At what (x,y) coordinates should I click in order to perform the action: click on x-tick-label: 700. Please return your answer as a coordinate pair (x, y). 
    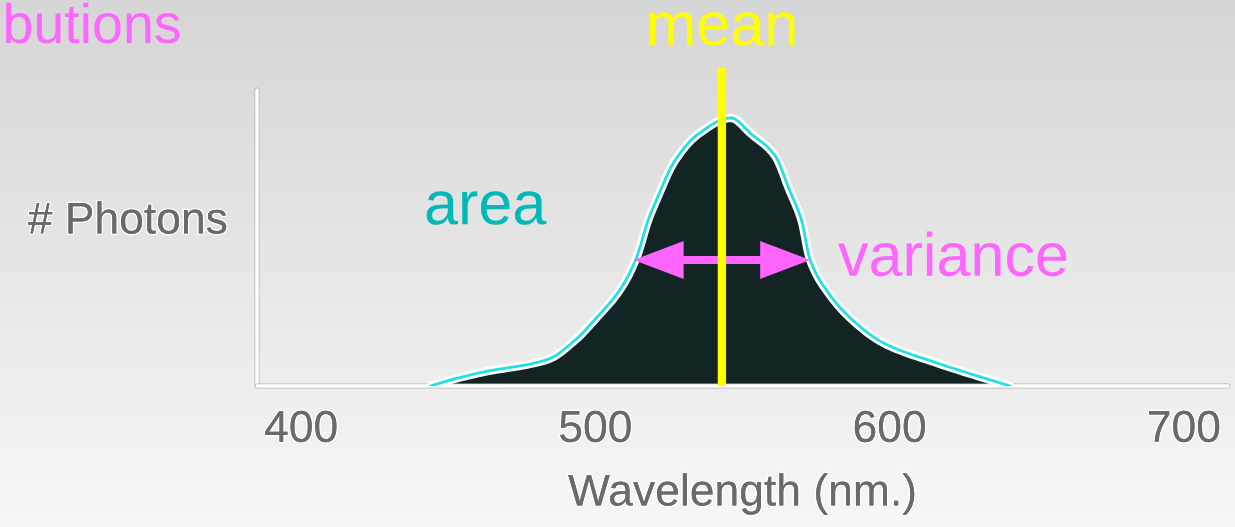
    Looking at the image, I should click on (1184, 426).